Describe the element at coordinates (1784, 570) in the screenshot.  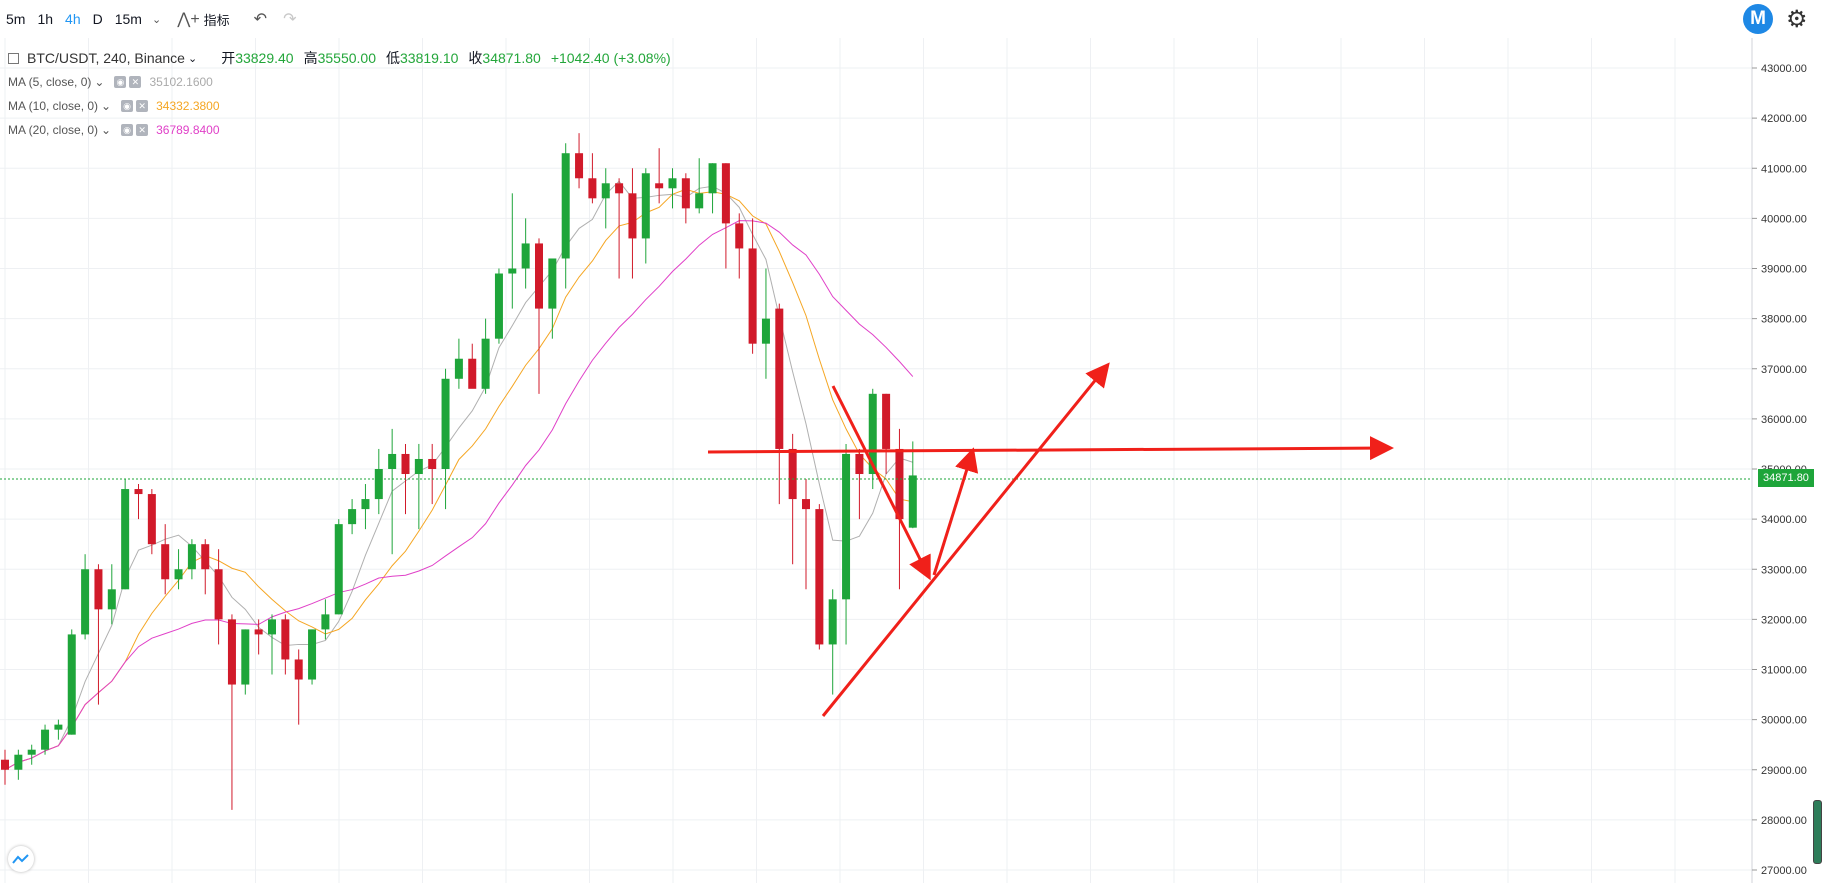
I see `price-tick-label: 33000.00` at that location.